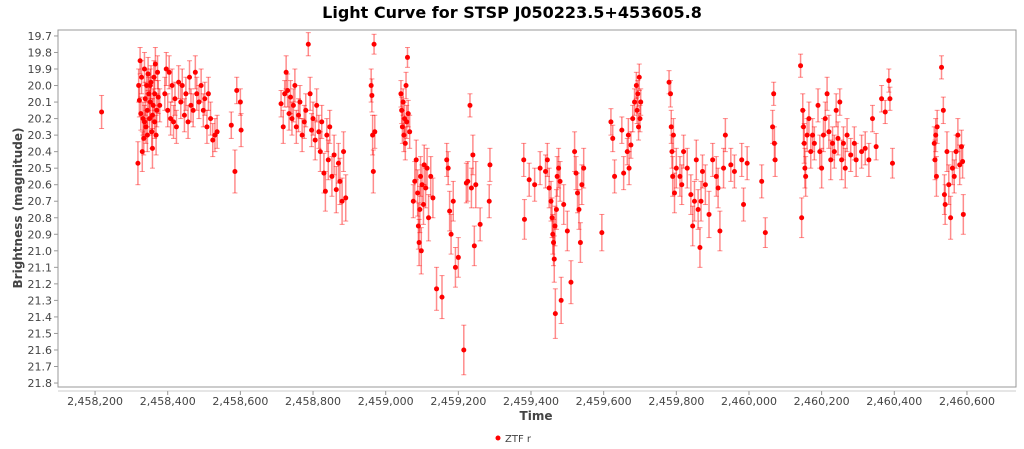 Image resolution: width=1024 pixels, height=449 pixels. Describe the element at coordinates (40, 102) in the screenshot. I see `y-tick-label: 20.1` at that location.